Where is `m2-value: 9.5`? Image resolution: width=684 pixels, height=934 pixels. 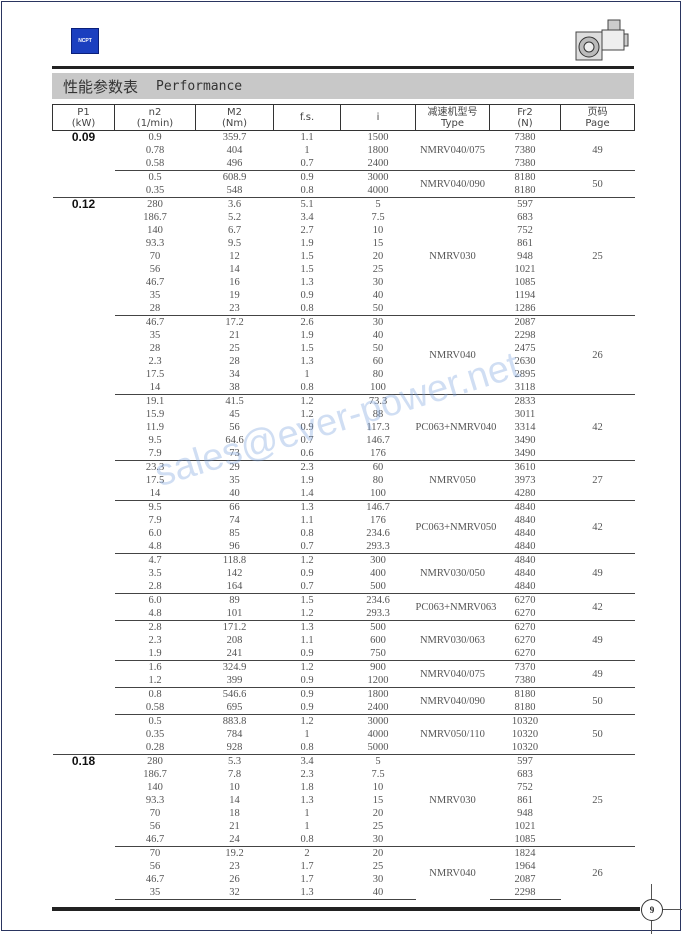 m2-value: 9.5 is located at coordinates (234, 243).